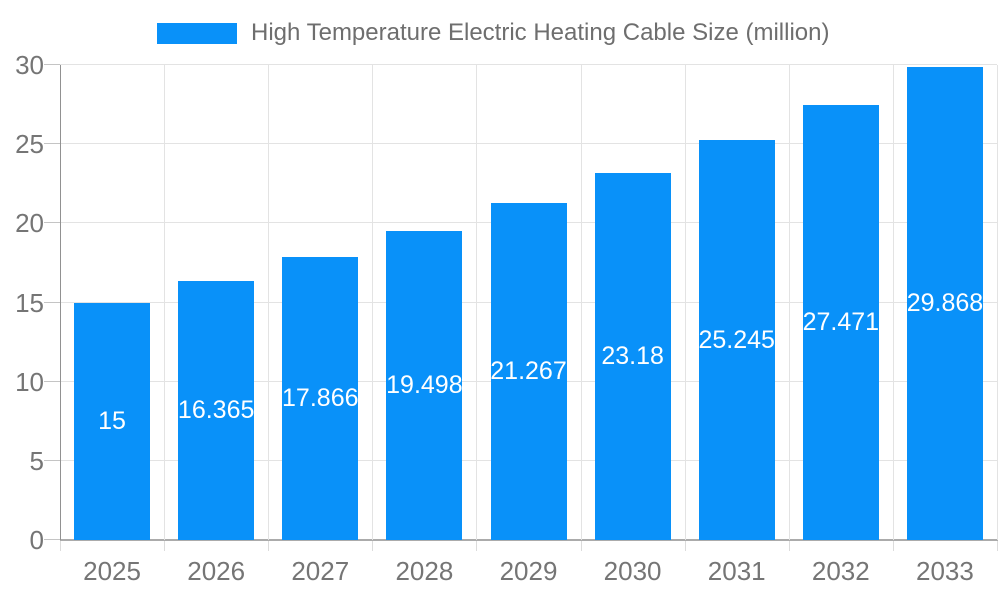 The image size is (1000, 600). I want to click on bar-value-label: 23.18, so click(632, 355).